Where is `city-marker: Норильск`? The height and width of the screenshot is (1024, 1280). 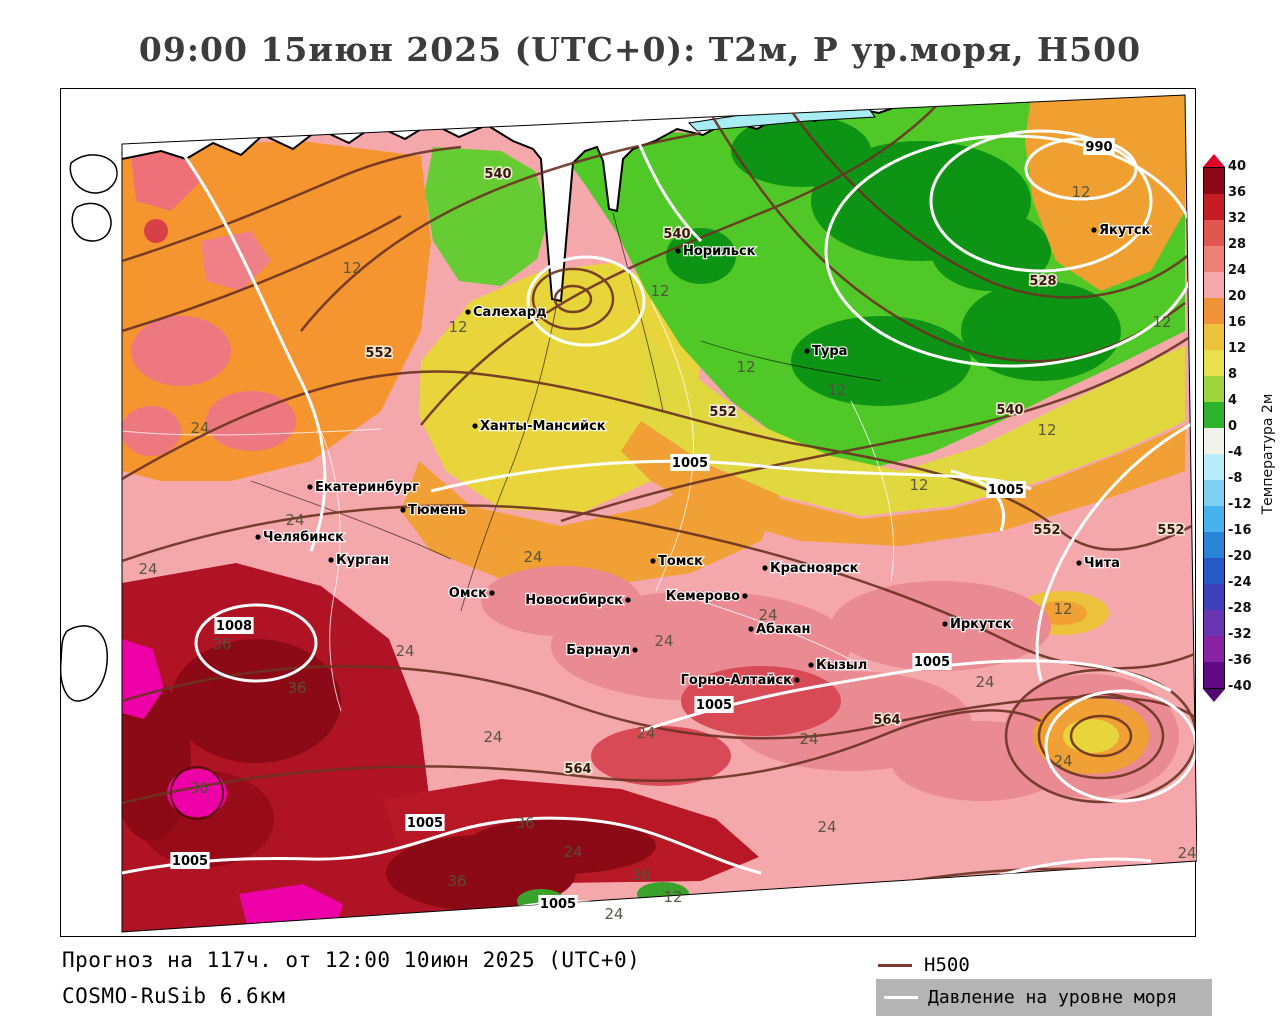 city-marker: Норильск is located at coordinates (716, 251).